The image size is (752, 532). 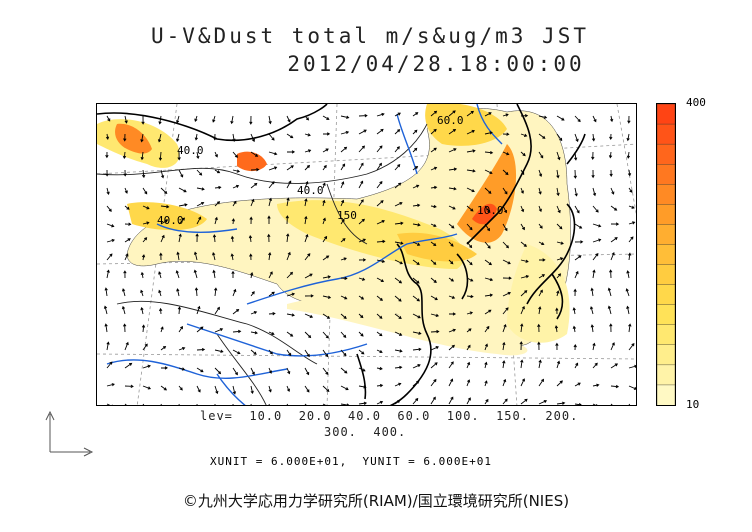 I want to click on contour-label: 40.0, so click(x=170, y=220).